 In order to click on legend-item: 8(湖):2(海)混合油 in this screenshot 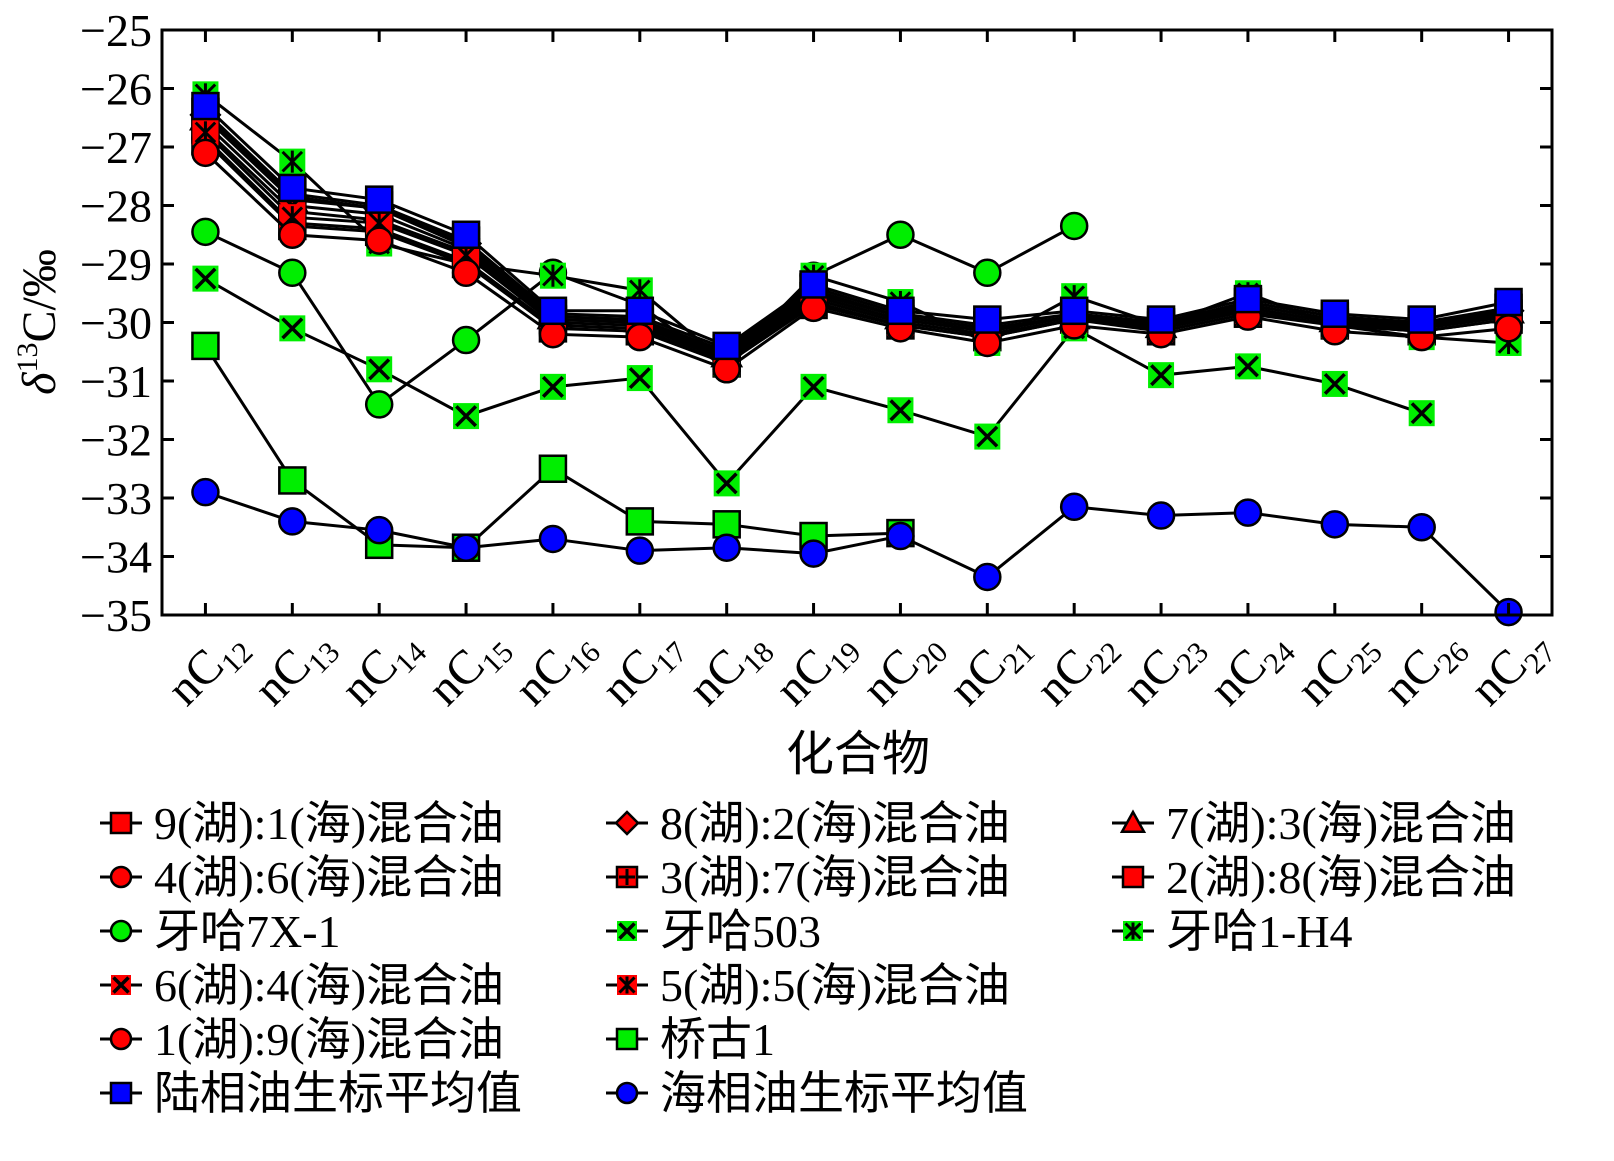, I will do `click(808, 823)`.